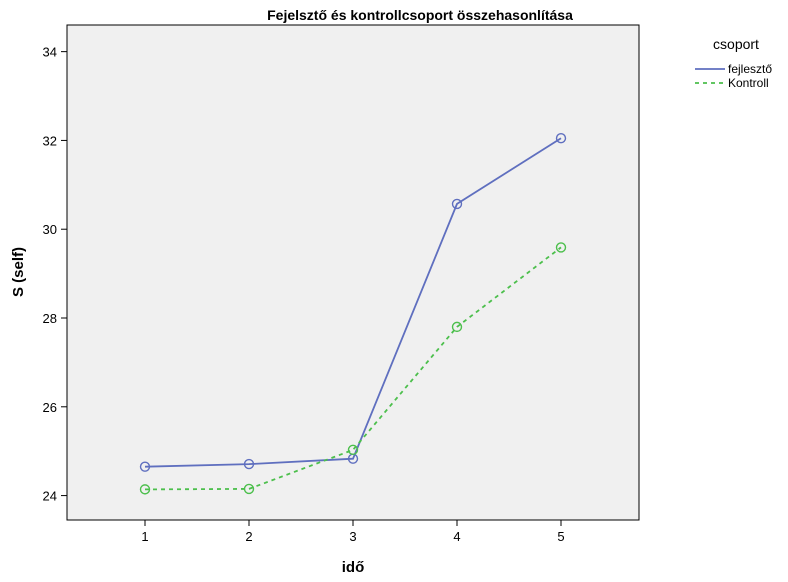  I want to click on x-tick-label-2: 2, so click(248, 536).